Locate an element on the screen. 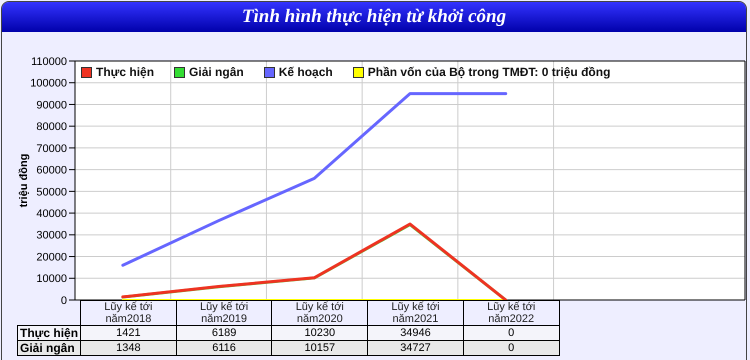 The height and width of the screenshot is (360, 750). y-tick-label: 40000 is located at coordinates (51, 214).